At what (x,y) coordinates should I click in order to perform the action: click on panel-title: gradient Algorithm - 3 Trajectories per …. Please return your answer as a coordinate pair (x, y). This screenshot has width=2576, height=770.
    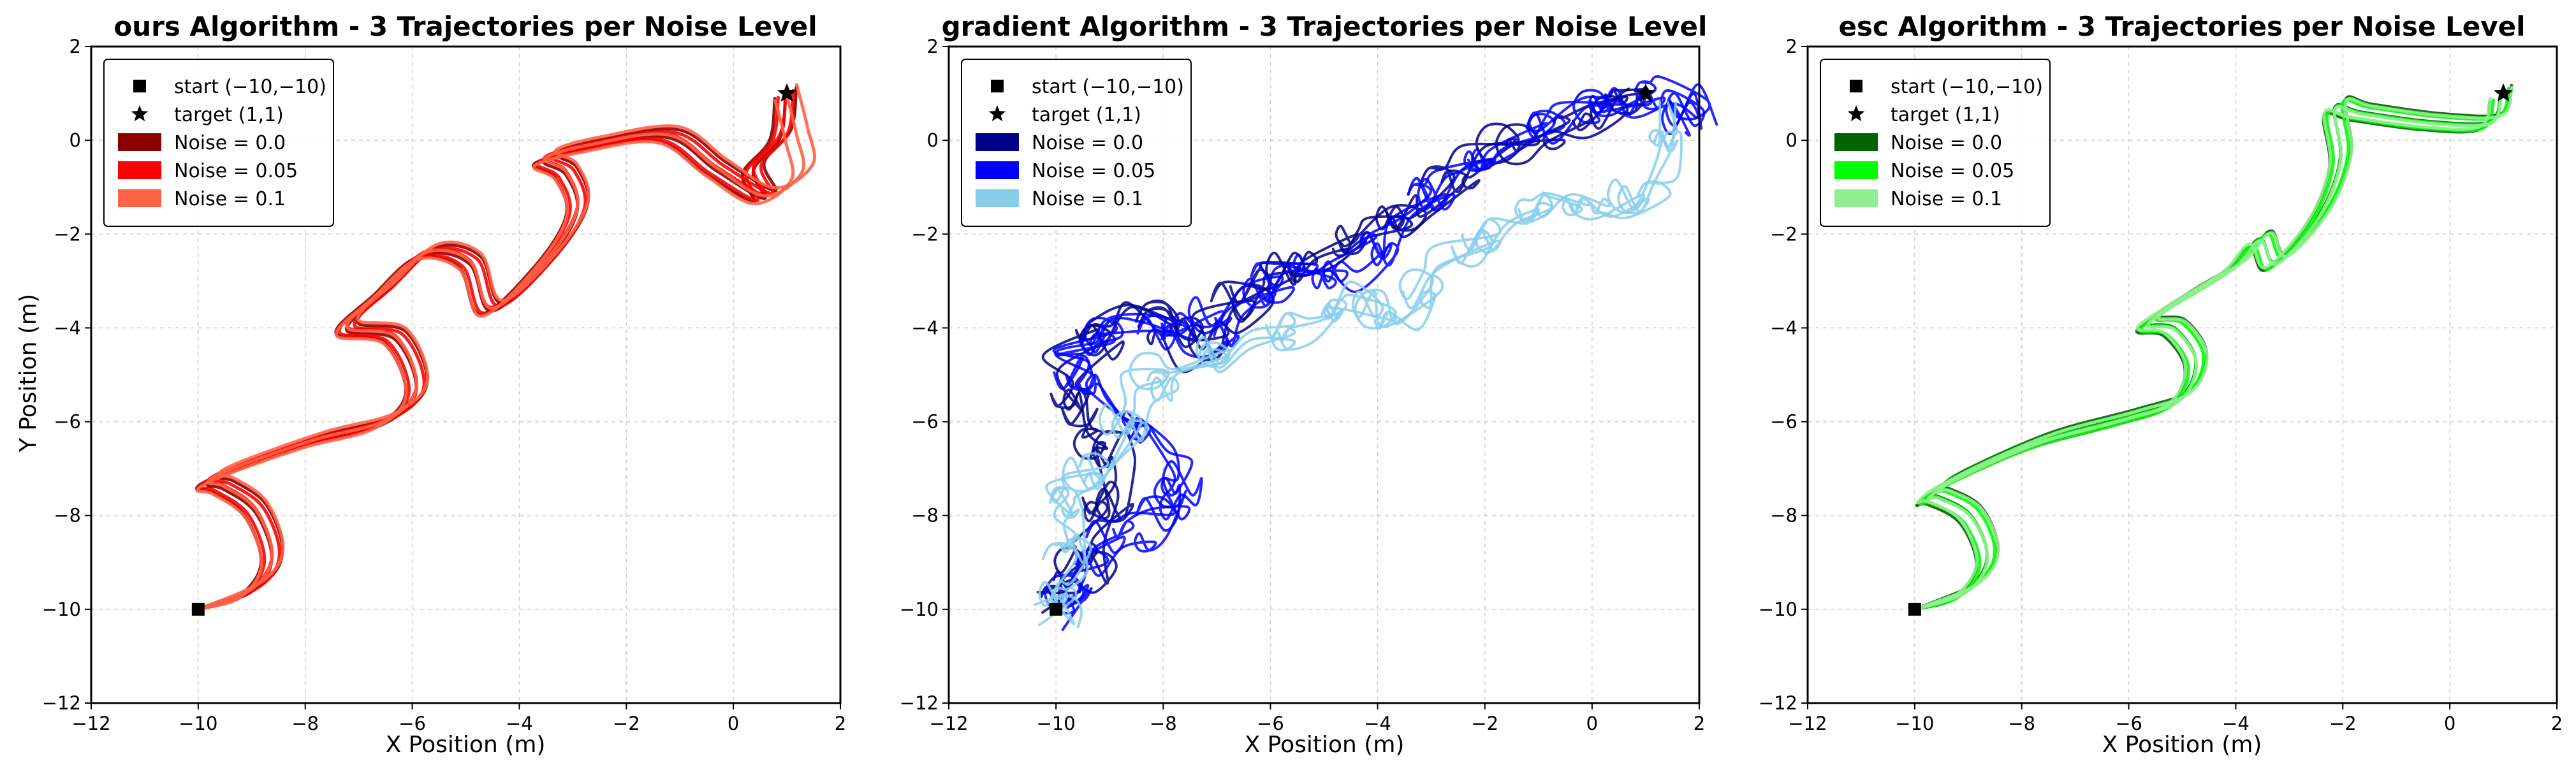
    Looking at the image, I should click on (1325, 27).